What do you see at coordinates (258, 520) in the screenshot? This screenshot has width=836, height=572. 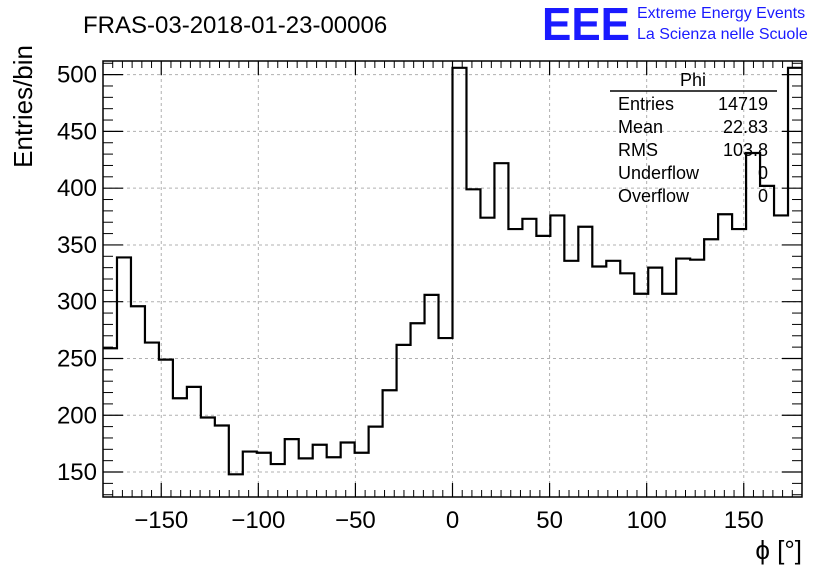 I see `x-tick-label: −100` at bounding box center [258, 520].